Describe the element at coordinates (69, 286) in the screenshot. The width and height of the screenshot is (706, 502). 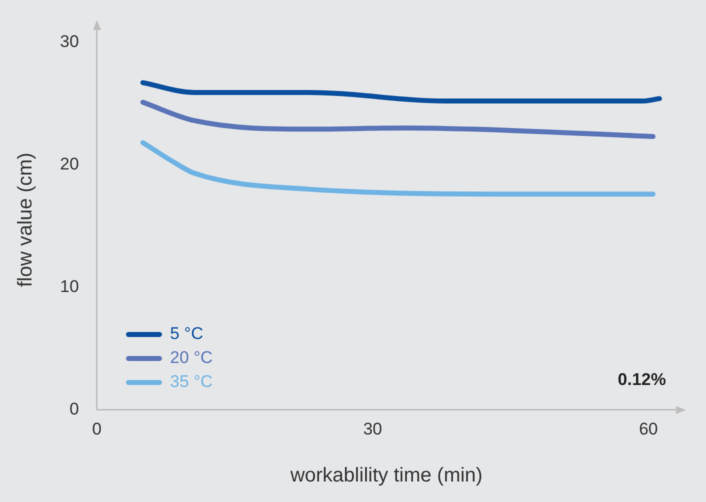
I see `y-tick-label: 10` at that location.